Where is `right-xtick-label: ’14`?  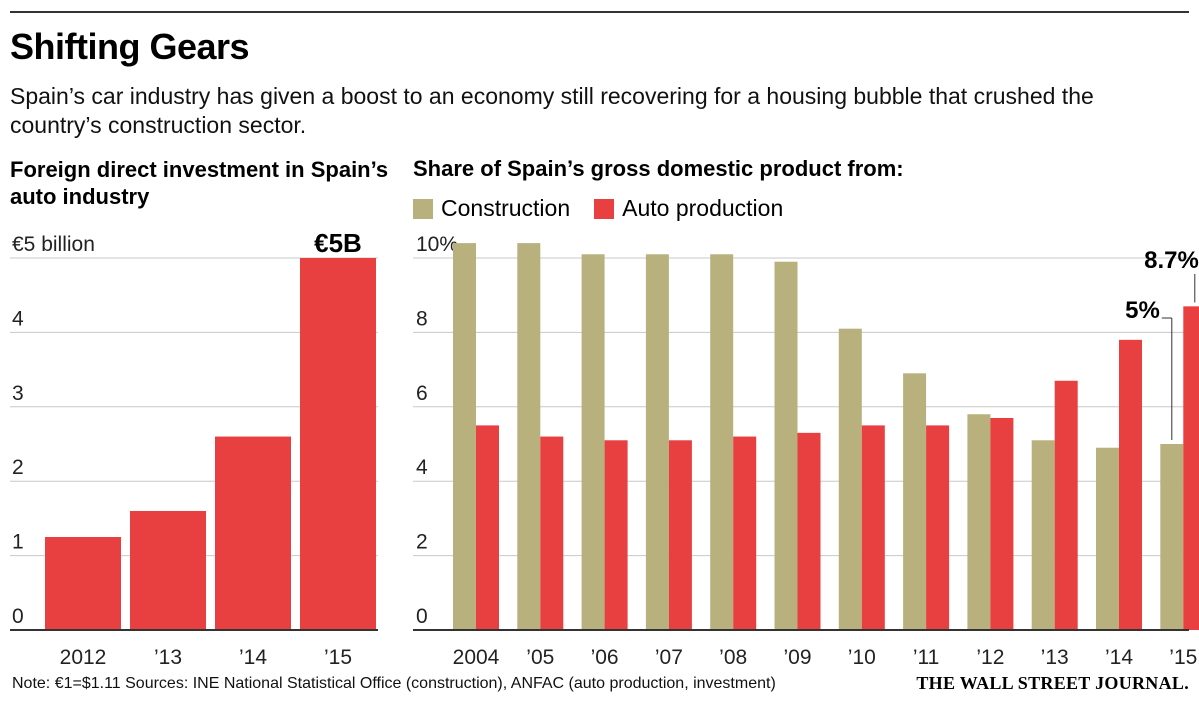
right-xtick-label: ’14 is located at coordinates (1119, 657).